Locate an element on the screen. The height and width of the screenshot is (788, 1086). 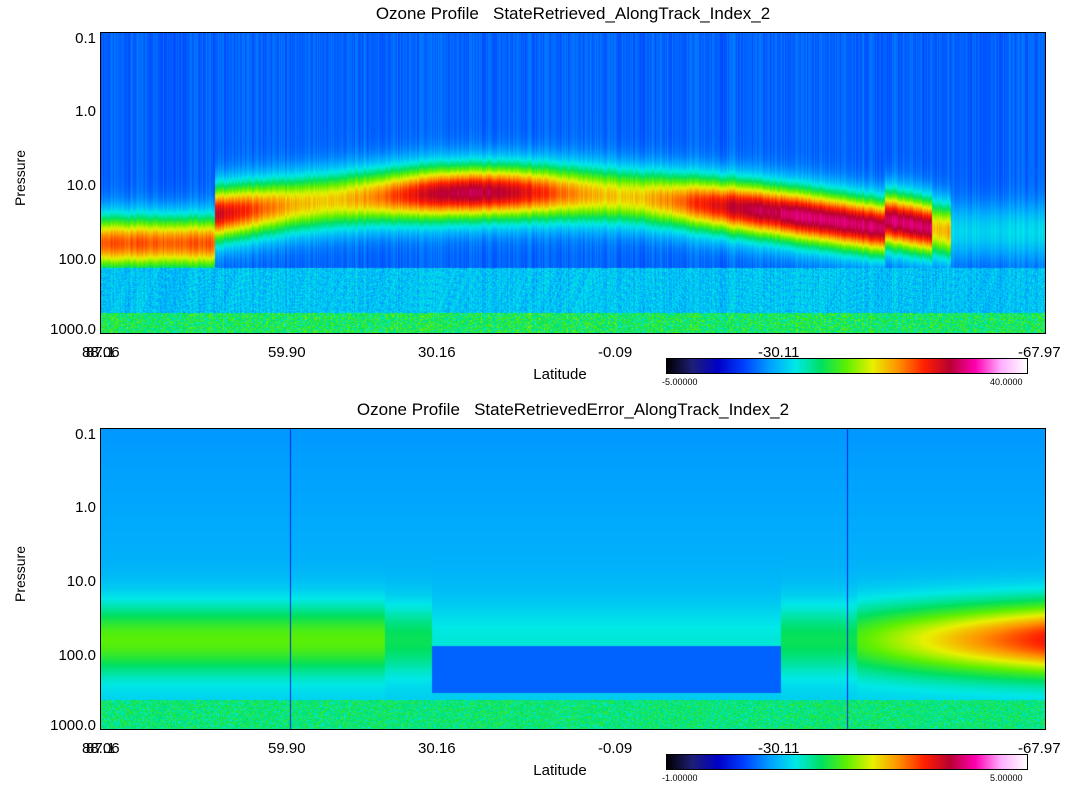
colorbar-max-label: 5.00000 is located at coordinates (1006, 778).